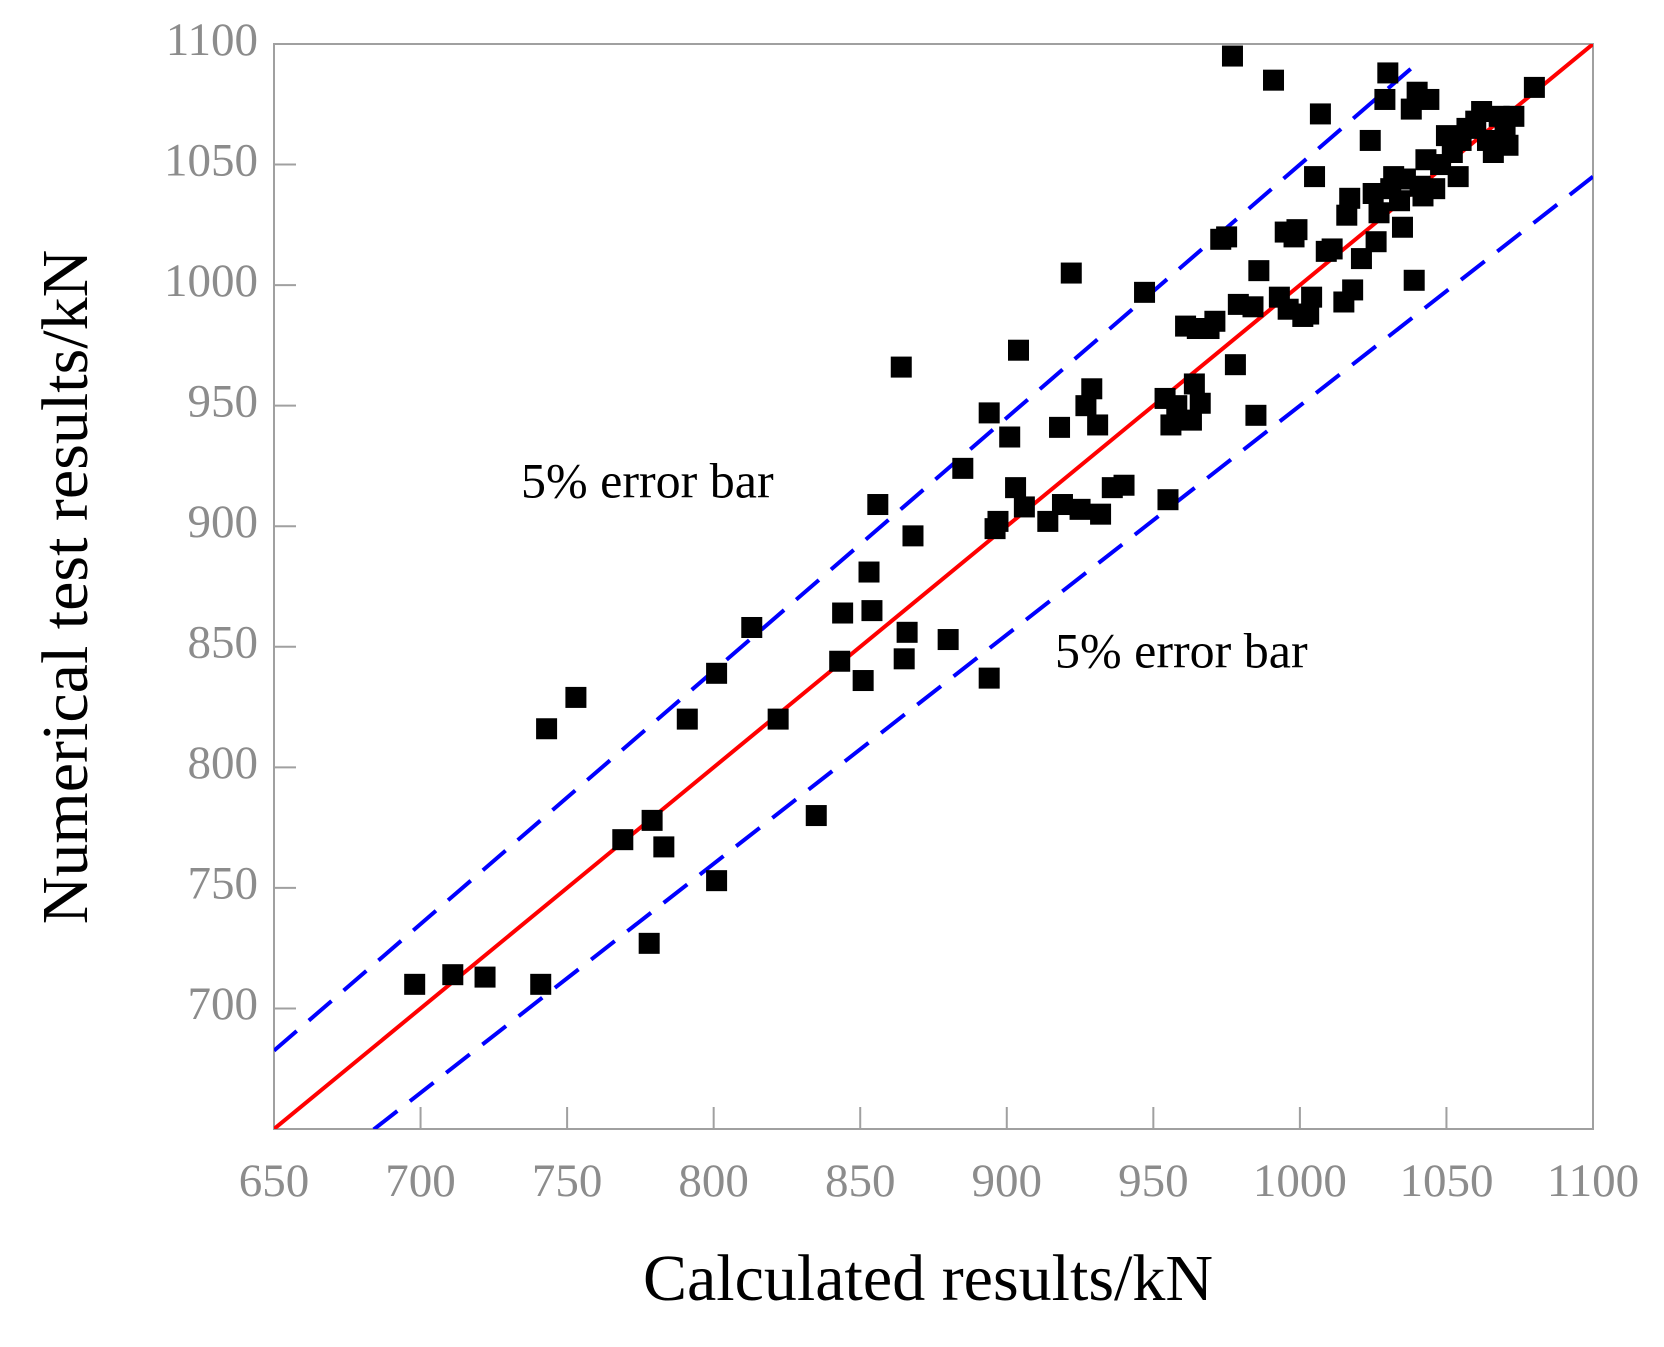  I want to click on y-tick-label: 800, so click(223, 763).